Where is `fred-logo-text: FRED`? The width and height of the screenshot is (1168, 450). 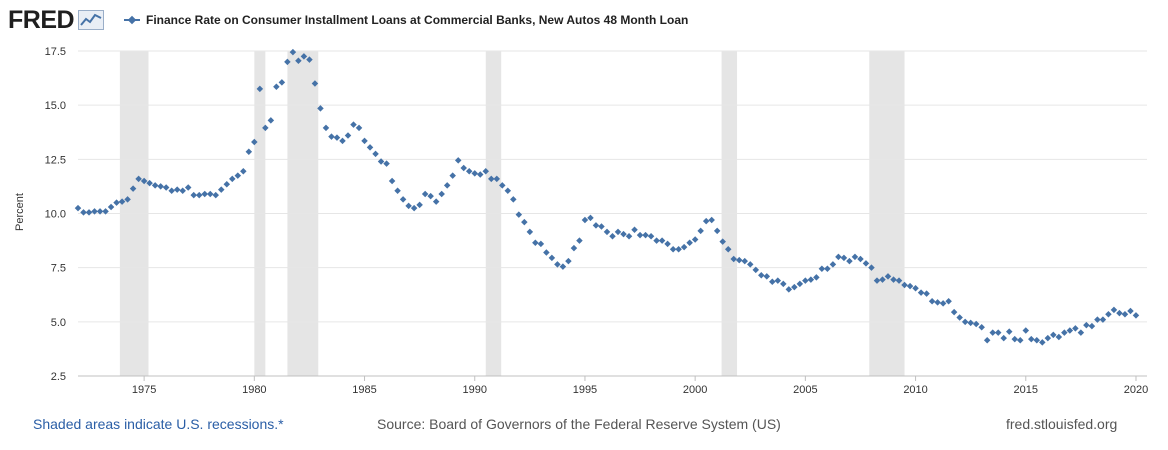 fred-logo-text: FRED is located at coordinates (41, 19).